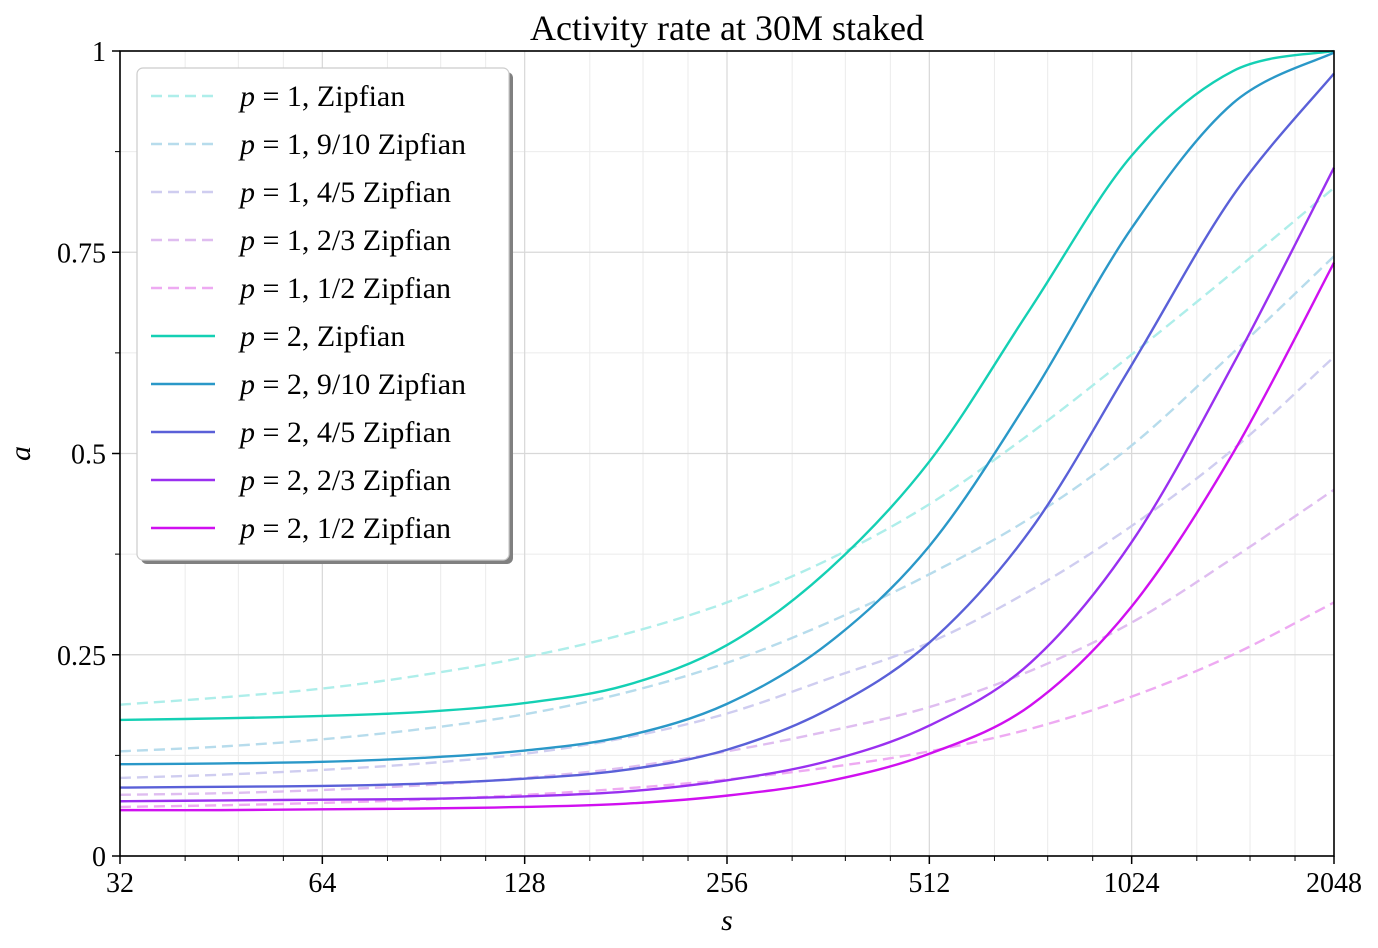  What do you see at coordinates (525, 883) in the screenshot?
I see `x-tick-label: 128` at bounding box center [525, 883].